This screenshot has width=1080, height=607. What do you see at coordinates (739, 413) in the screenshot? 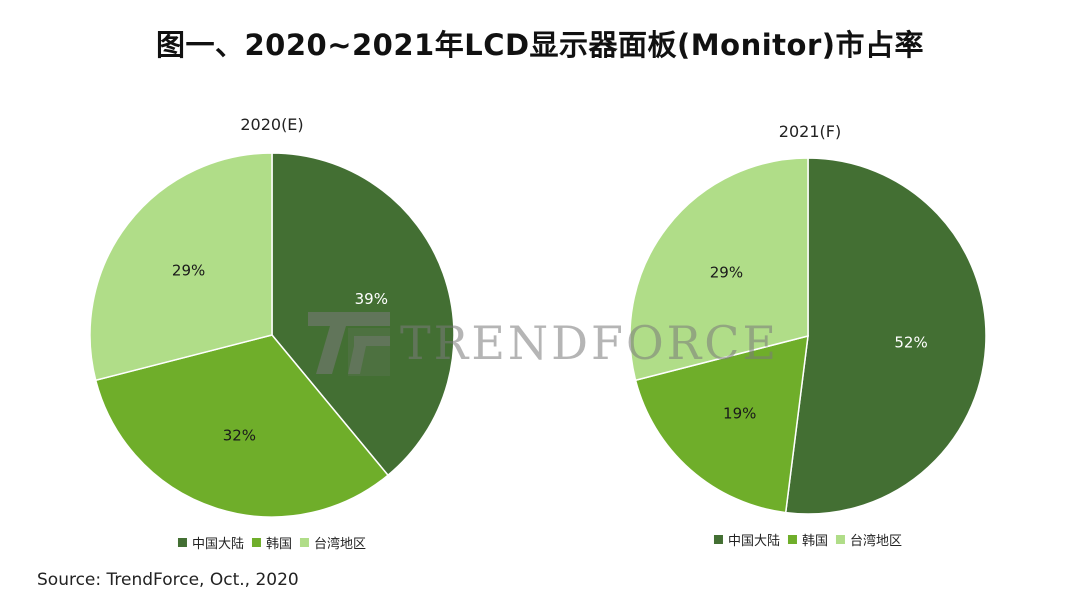
I see `pie-label-2021-korea: 19%` at bounding box center [739, 413].